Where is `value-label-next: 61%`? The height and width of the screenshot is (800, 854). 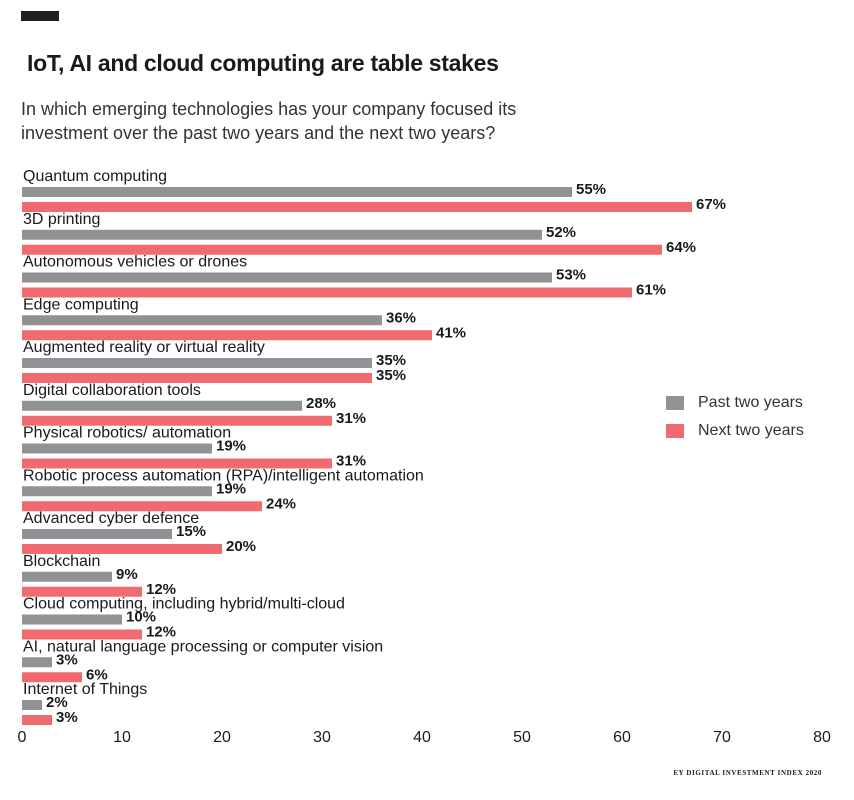 value-label-next: 61% is located at coordinates (651, 290).